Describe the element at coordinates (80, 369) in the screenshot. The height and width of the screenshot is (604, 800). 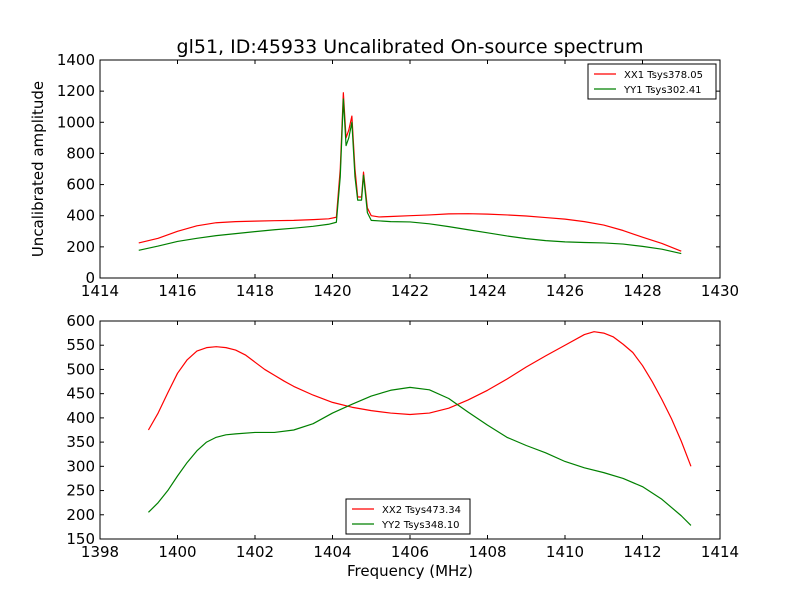
I see `y-tick-label: 500` at that location.